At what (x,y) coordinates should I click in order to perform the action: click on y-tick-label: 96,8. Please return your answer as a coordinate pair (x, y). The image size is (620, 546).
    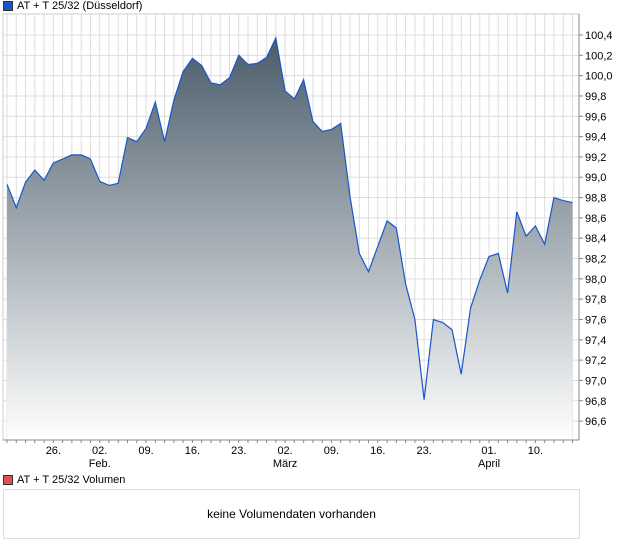
    Looking at the image, I should click on (595, 402).